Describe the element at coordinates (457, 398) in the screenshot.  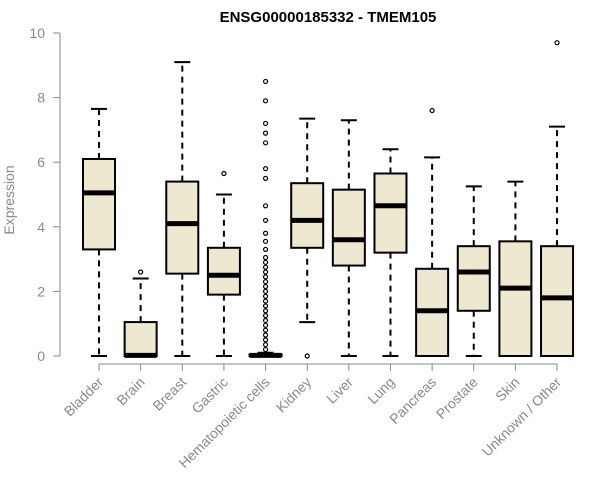
I see `x-tick-label: Prostate` at that location.